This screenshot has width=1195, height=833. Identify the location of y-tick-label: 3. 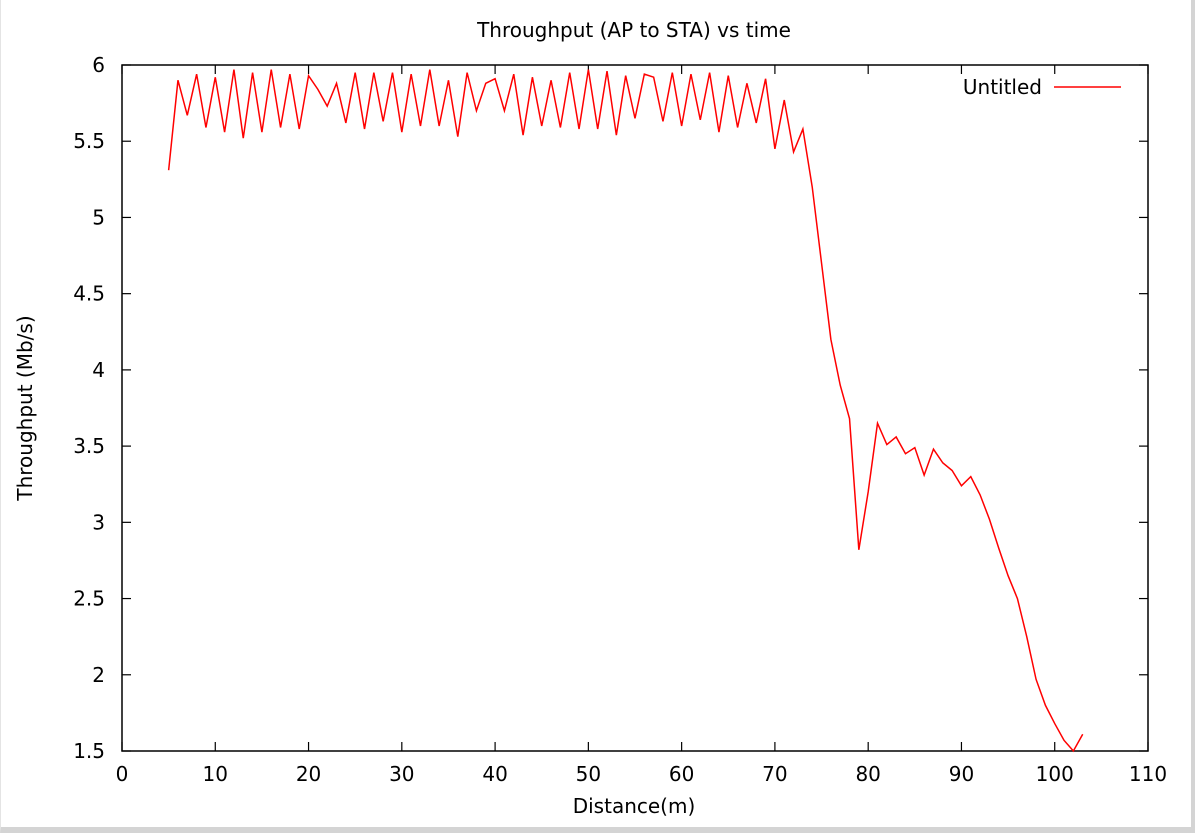
(98, 522).